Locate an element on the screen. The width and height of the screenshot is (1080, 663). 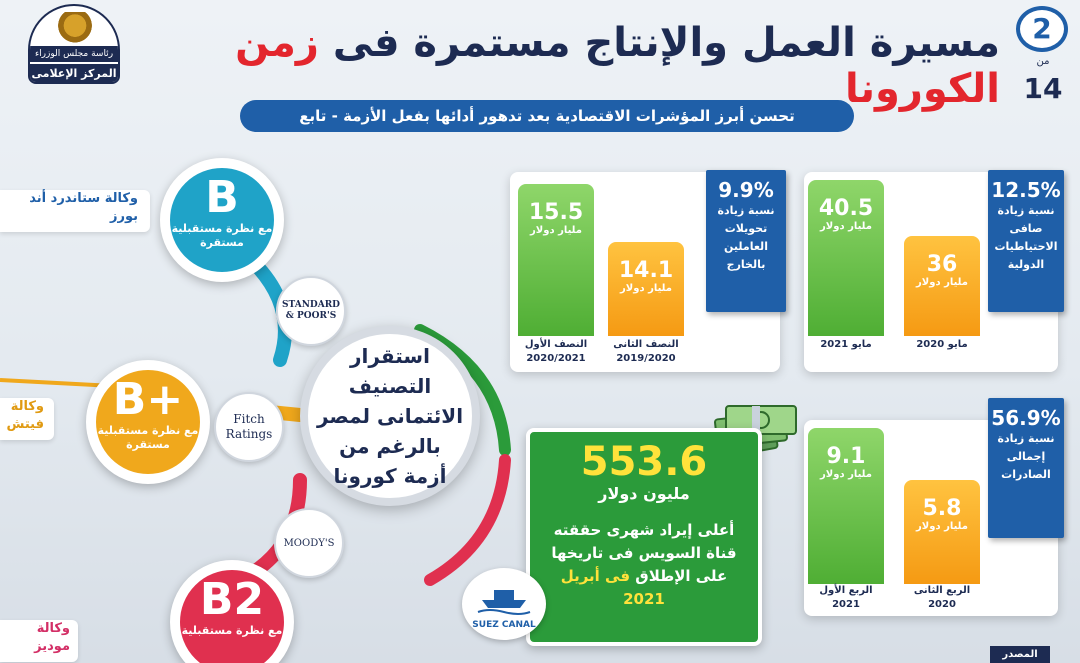
reserves-bar-first-label: مايو 2021 is located at coordinates (846, 344).